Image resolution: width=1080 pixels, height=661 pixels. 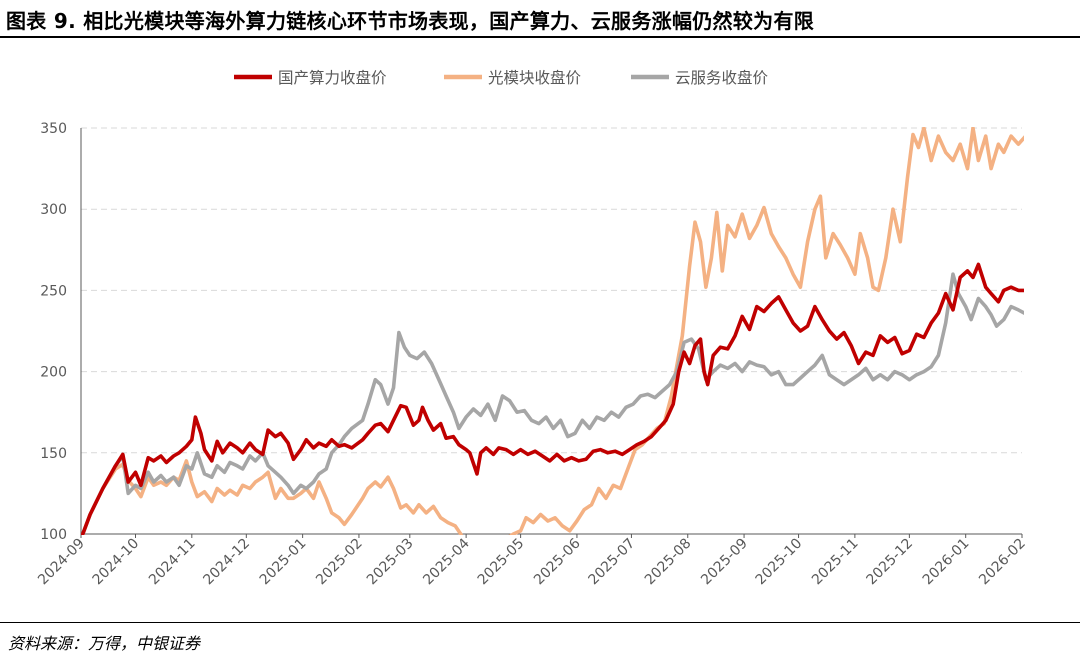 What do you see at coordinates (339, 562) in the screenshot?
I see `x-tick-label: 2025-02` at bounding box center [339, 562].